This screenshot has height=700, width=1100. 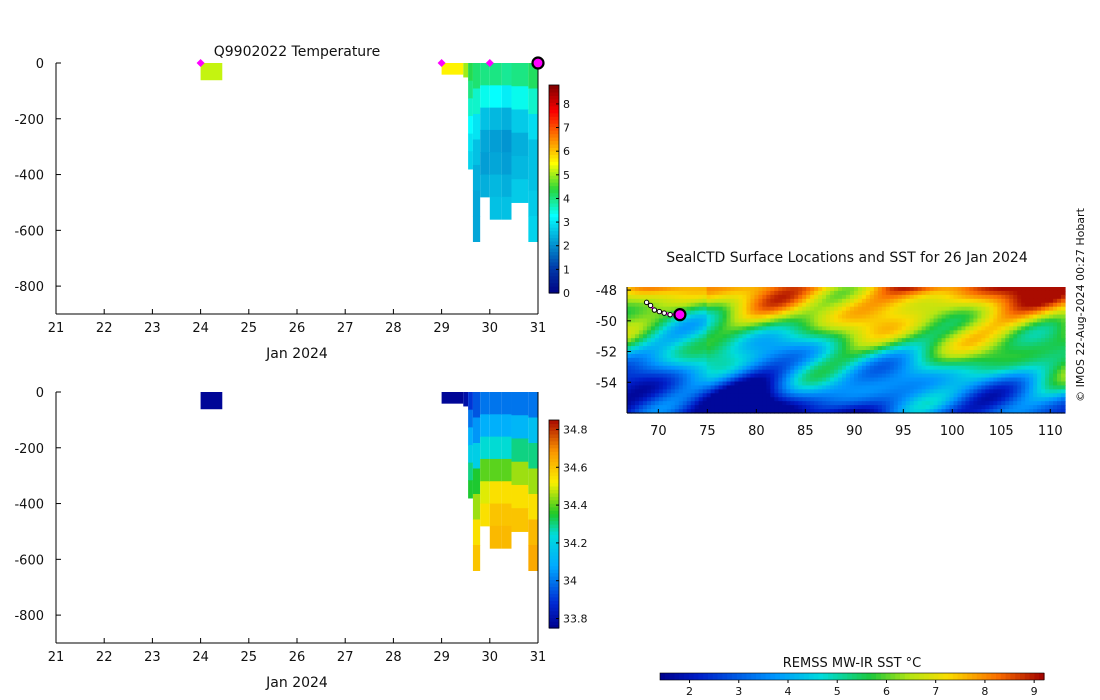 I want to click on sst-colorbar-segment, so click(x=754, y=676).